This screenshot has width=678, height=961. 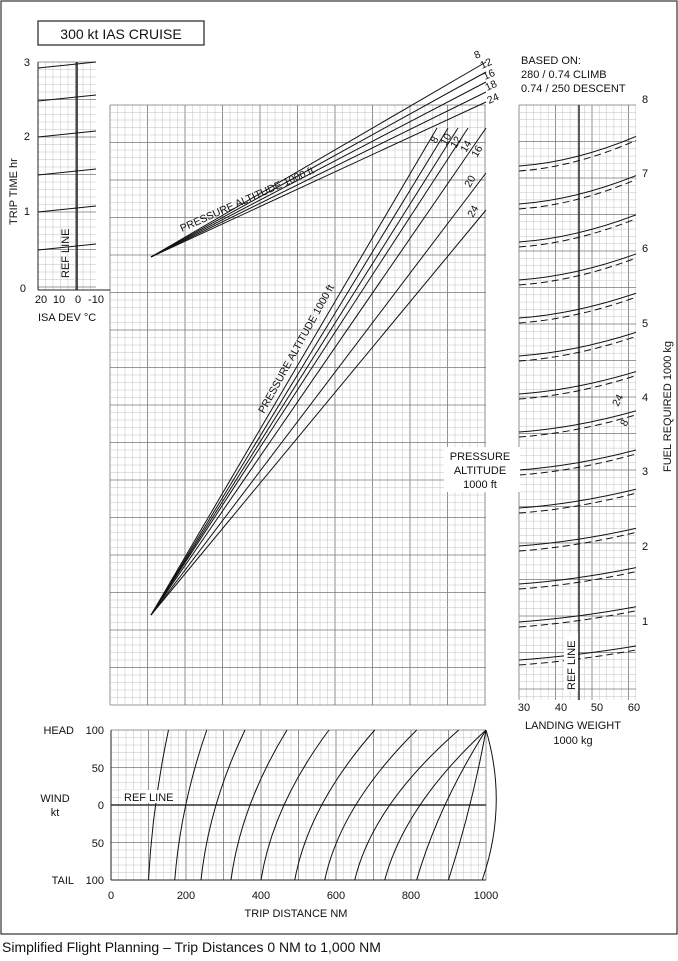 What do you see at coordinates (96, 300) in the screenshot?
I see `isa-tick-minus10: -10` at bounding box center [96, 300].